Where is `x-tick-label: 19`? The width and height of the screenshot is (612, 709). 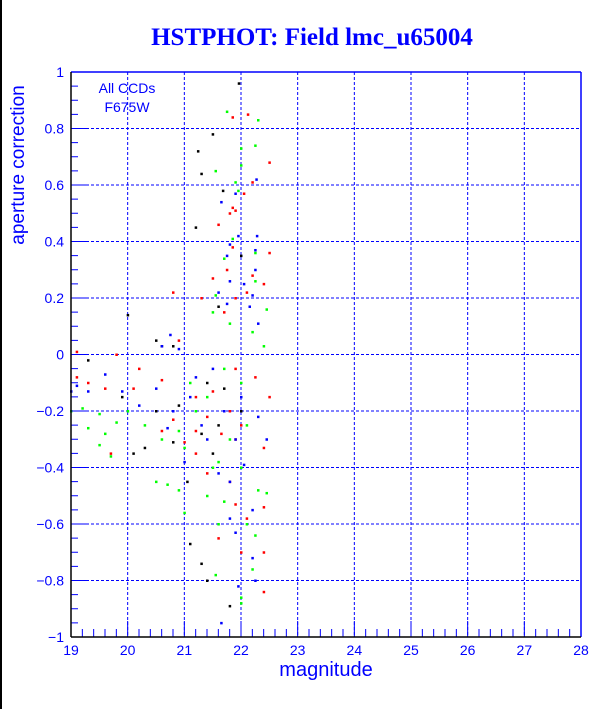
x-tick-label: 19 is located at coordinates (71, 650).